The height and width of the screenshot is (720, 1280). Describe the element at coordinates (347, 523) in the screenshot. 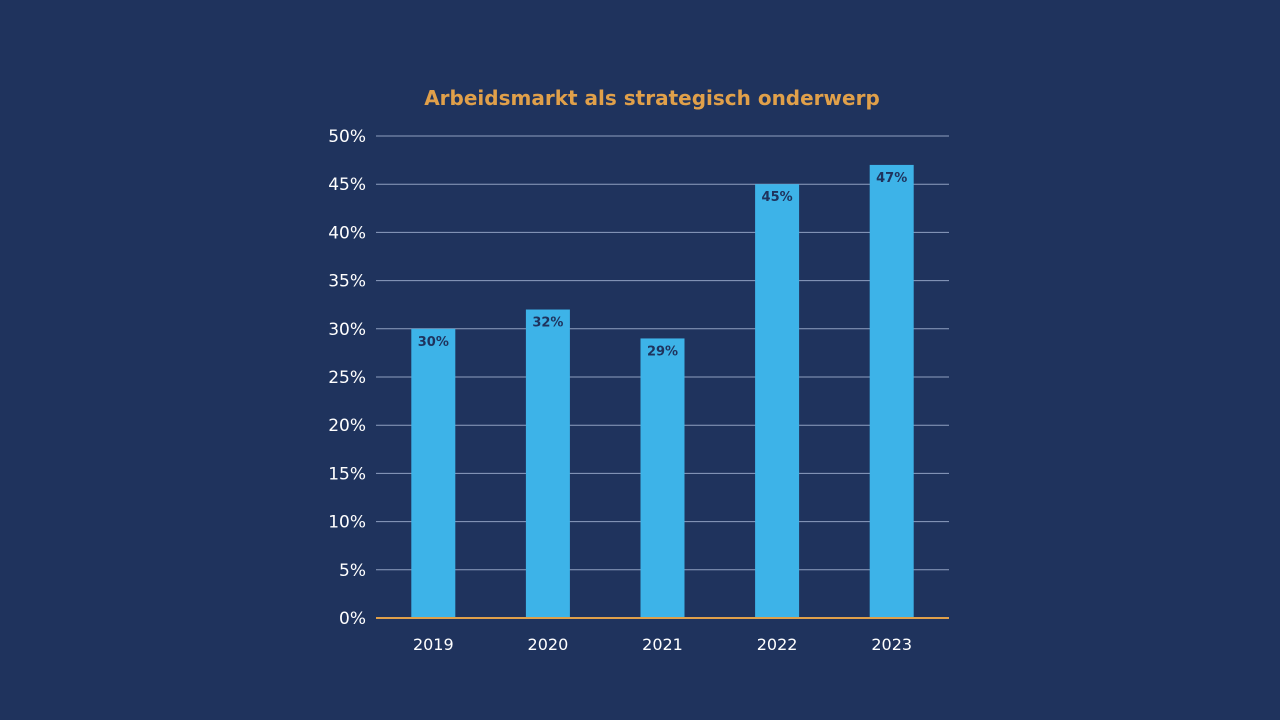

I see `y-tick-label: 10%` at that location.